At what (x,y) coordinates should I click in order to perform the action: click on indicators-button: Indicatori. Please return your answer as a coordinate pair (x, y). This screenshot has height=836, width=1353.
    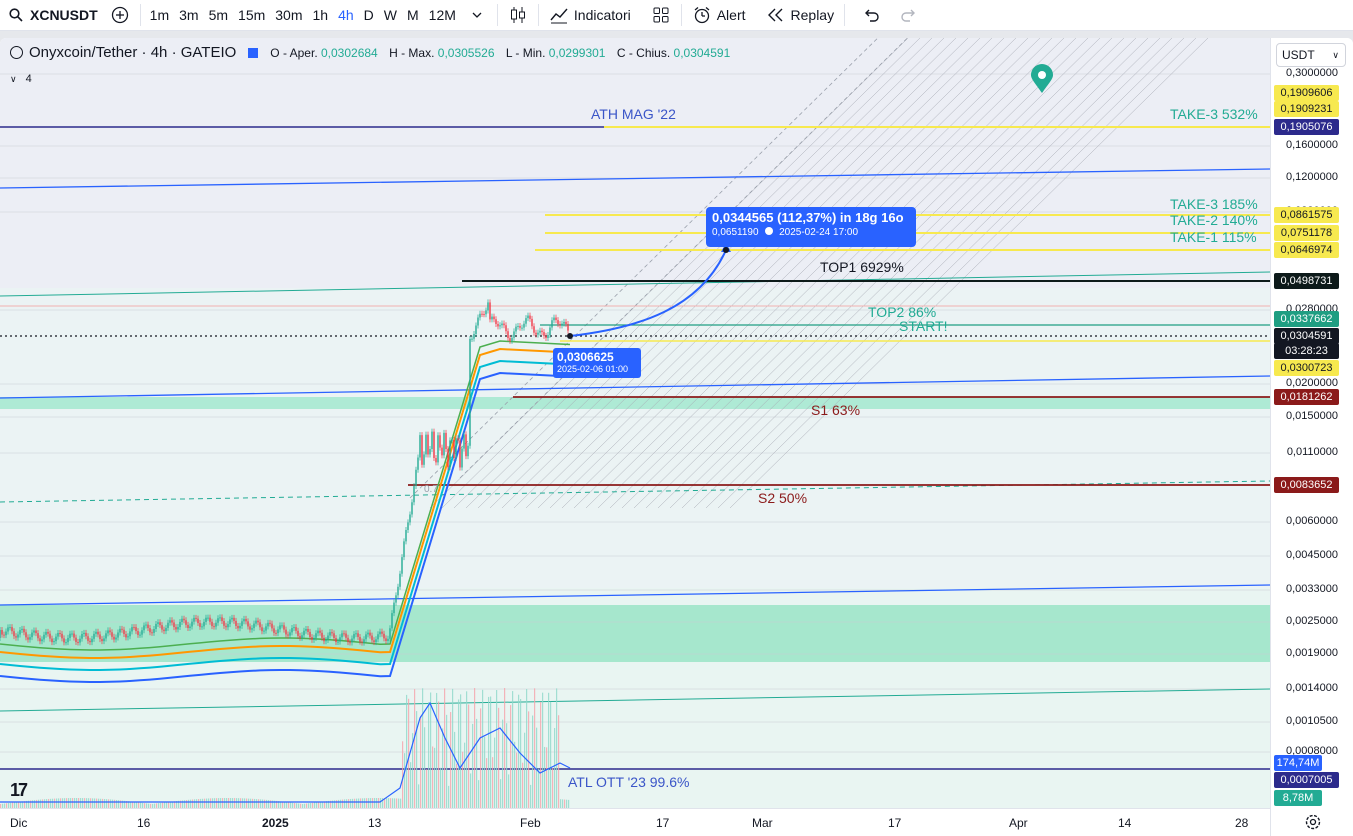
    Looking at the image, I should click on (590, 15).